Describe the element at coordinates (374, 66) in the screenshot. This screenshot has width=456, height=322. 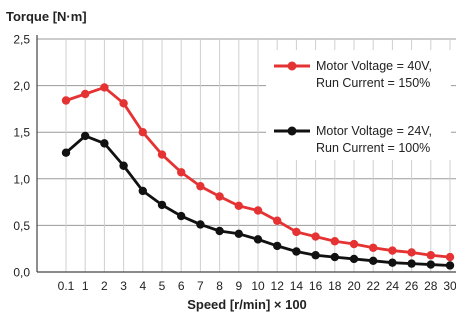
I see `legend-entry-1-line-1: Motor Voltage = 40V,` at that location.